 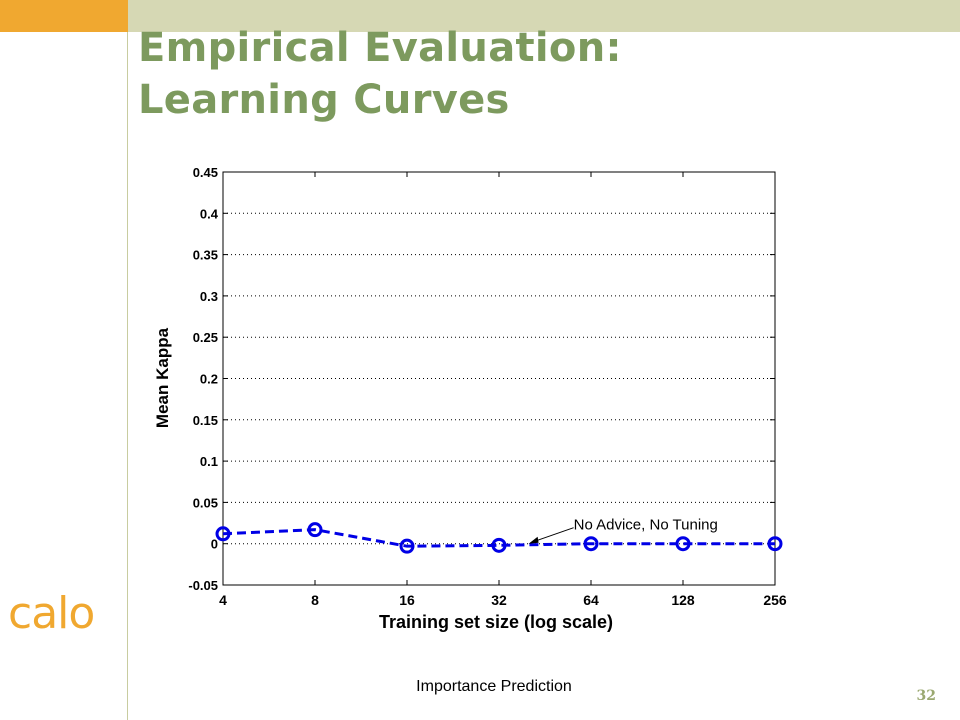 I want to click on y-tick-label: 0.15, so click(x=205, y=420).